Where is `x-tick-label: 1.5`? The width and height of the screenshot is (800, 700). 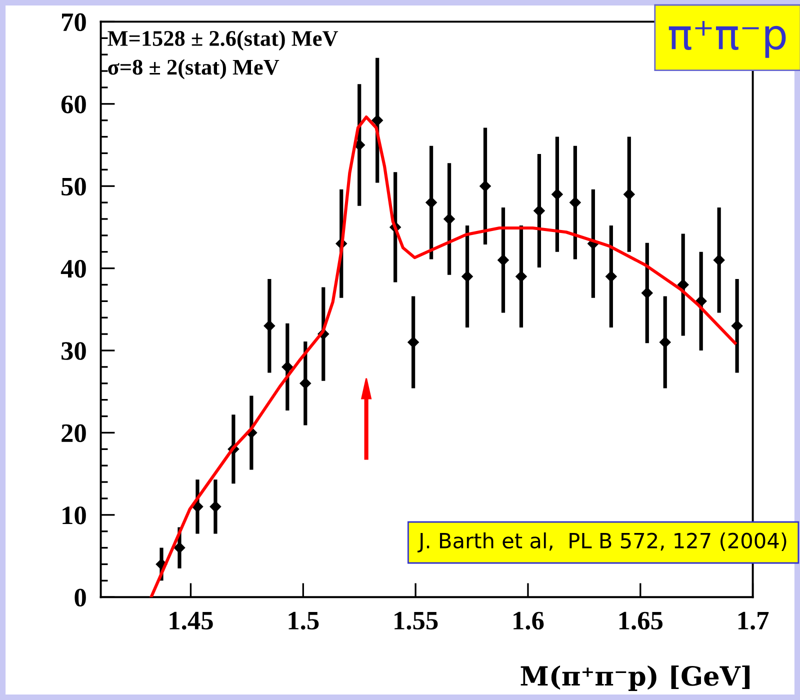
x-tick-label: 1.5 is located at coordinates (303, 621).